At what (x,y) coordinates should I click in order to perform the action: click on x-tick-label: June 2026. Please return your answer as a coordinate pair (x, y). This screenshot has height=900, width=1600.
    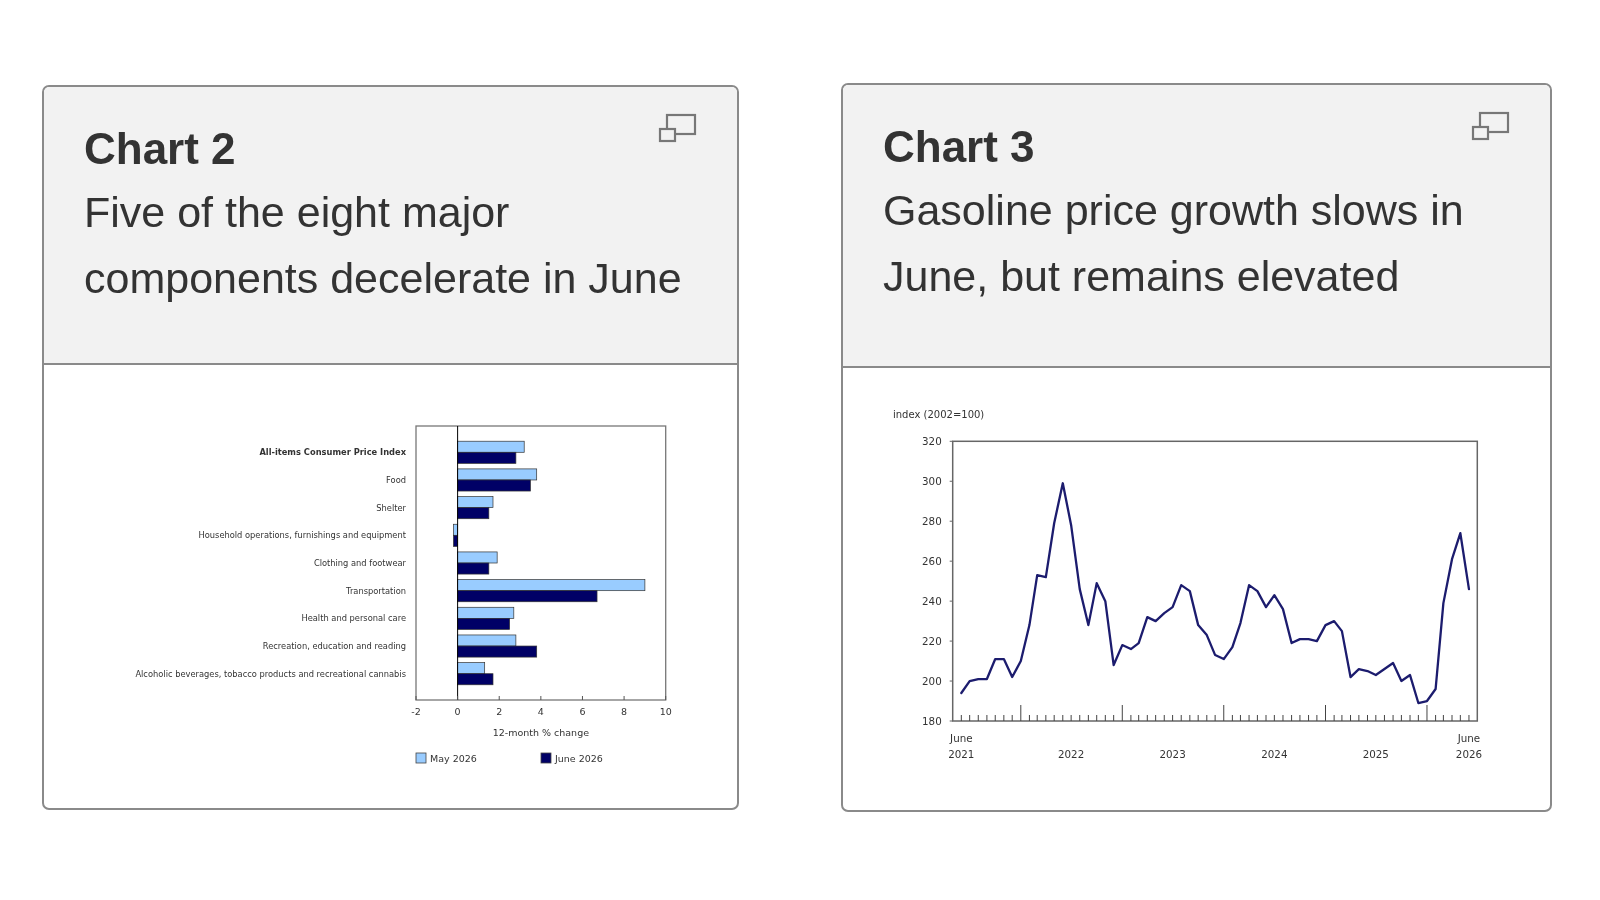
    Looking at the image, I should click on (1469, 746).